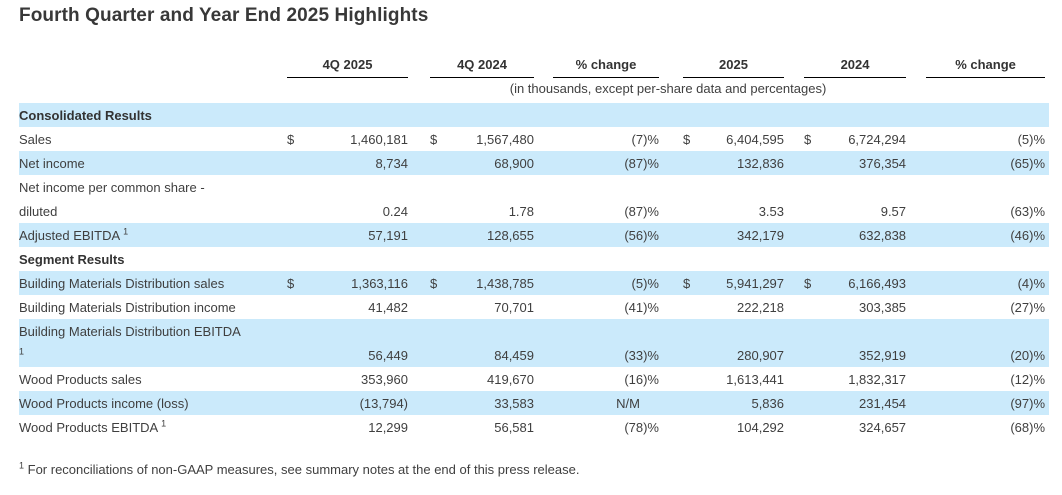 This screenshot has height=495, width=1062. I want to click on cell-value-4q-2024: 33,583, so click(514, 403).